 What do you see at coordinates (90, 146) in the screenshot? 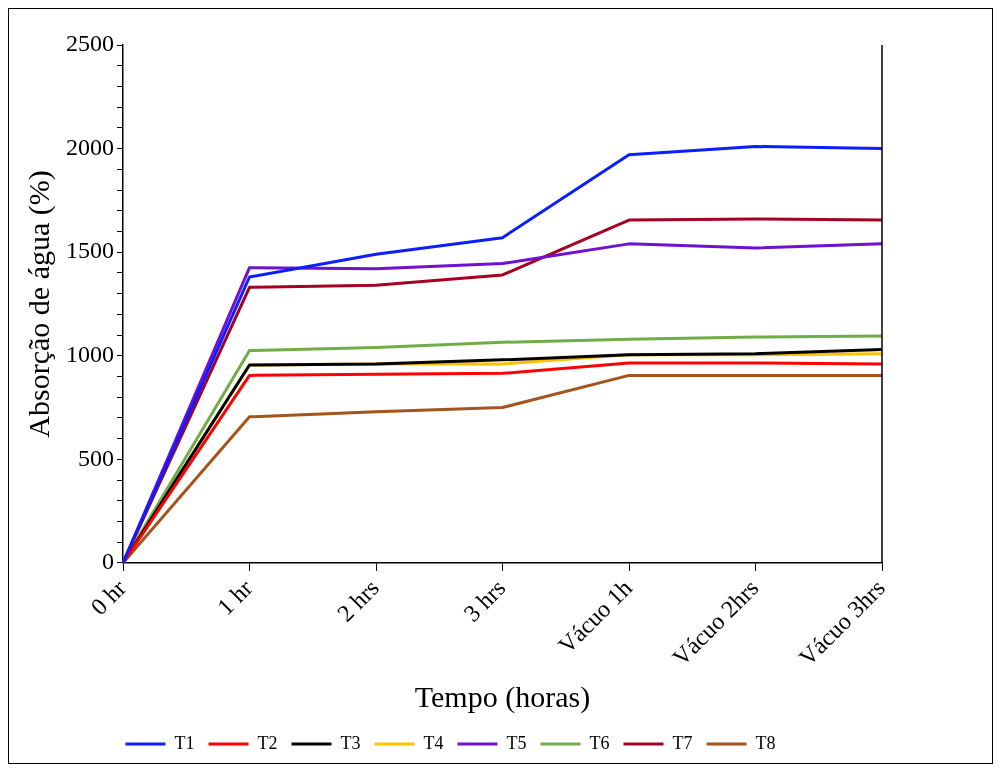
I see `y-tick-label: 2000` at bounding box center [90, 146].